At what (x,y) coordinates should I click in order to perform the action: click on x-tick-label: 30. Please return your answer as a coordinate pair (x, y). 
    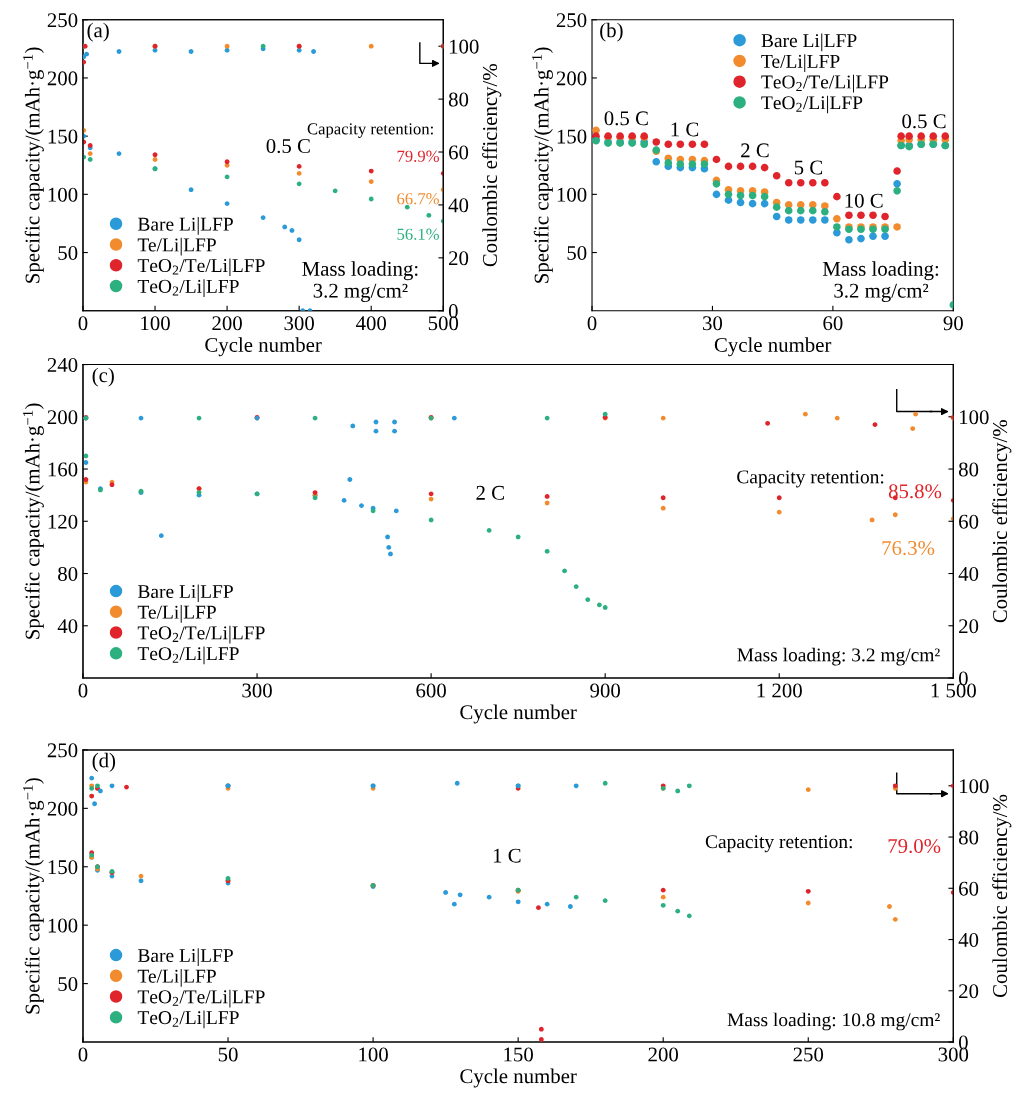
    Looking at the image, I should click on (713, 323).